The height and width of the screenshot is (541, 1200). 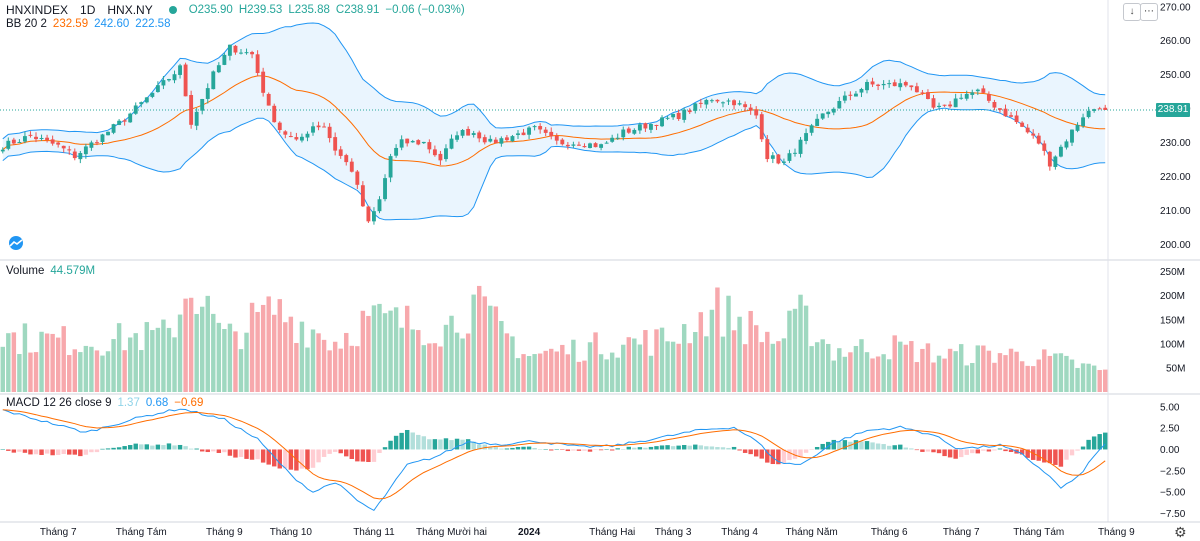 I want to click on volume-legend: Volume 44.579M, so click(x=50, y=271).